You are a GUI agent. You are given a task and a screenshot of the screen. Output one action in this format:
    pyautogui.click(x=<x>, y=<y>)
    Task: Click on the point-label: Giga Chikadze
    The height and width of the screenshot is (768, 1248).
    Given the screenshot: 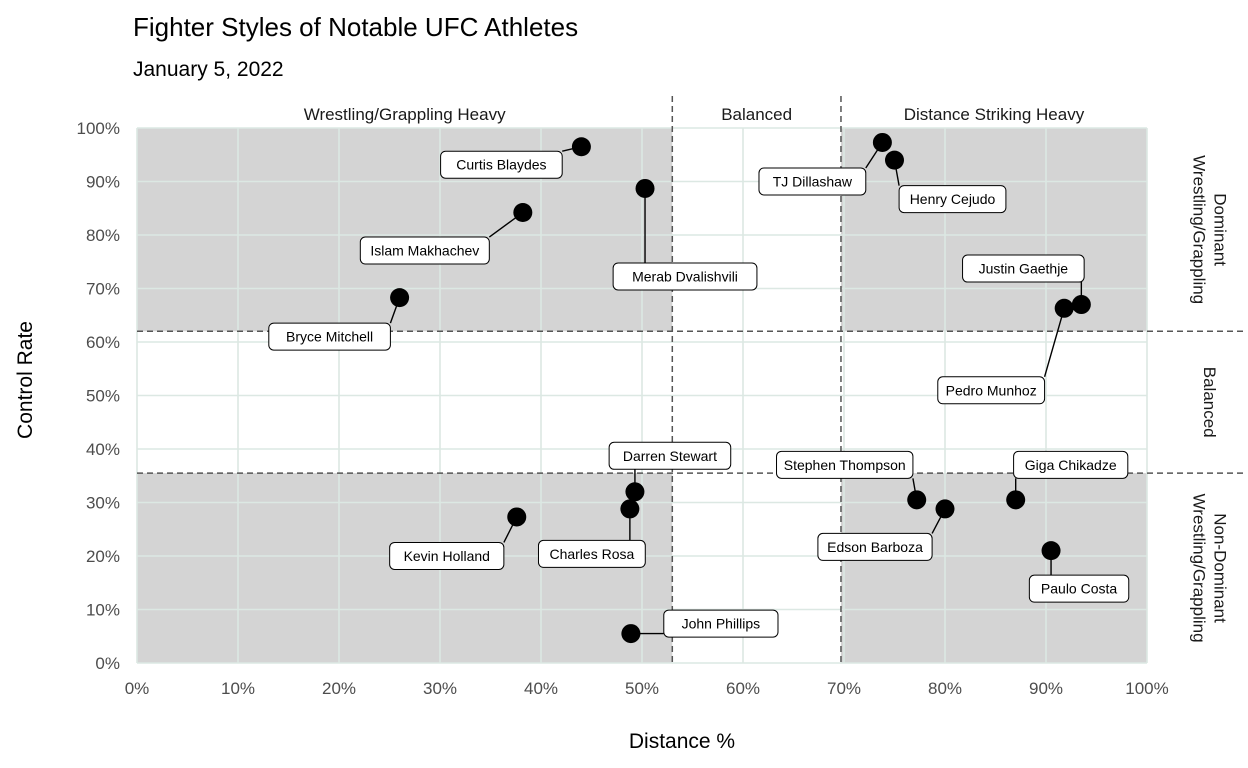 What is the action you would take?
    pyautogui.click(x=1071, y=465)
    